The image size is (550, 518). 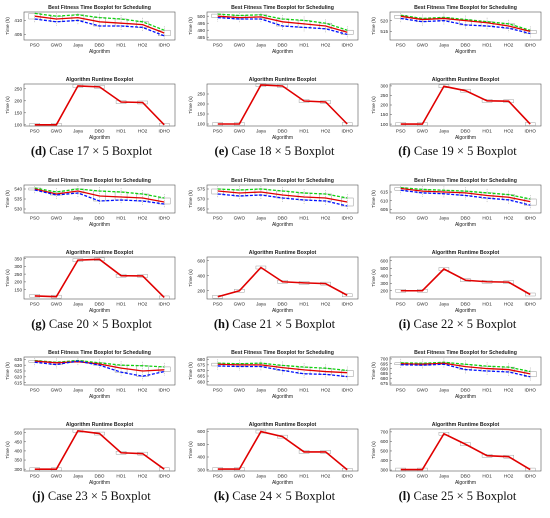 What do you see at coordinates (91, 324) in the screenshot?
I see `caption-g: (g) Case 20 × 5 Boxplot` at bounding box center [91, 324].